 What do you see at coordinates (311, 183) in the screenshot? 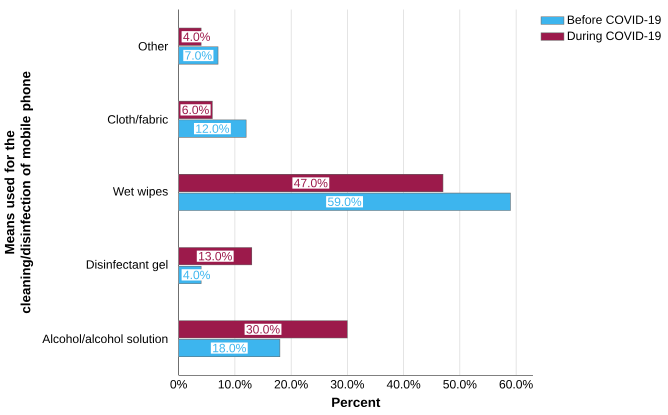
I see `data-label: 47.0%` at bounding box center [311, 183].